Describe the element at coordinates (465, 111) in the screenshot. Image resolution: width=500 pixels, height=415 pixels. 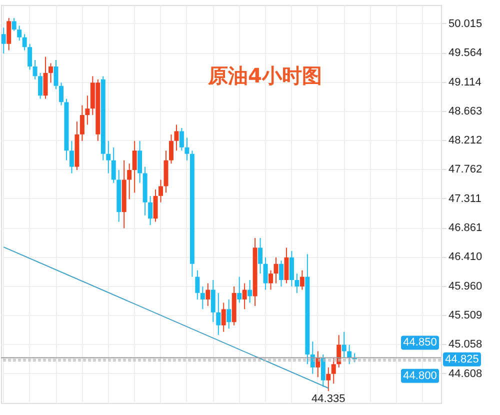
I see `y-tick-label: 48.663` at that location.